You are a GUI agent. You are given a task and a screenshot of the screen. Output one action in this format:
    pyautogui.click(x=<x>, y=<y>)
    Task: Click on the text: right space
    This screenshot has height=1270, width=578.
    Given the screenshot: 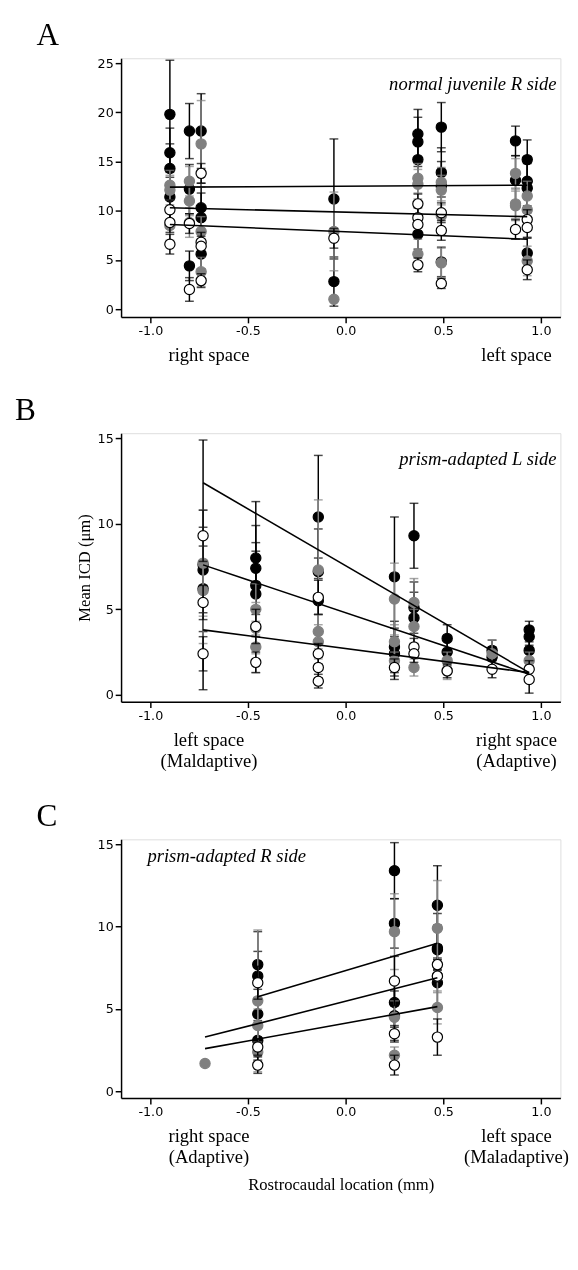 What is the action you would take?
    pyautogui.click(x=209, y=354)
    